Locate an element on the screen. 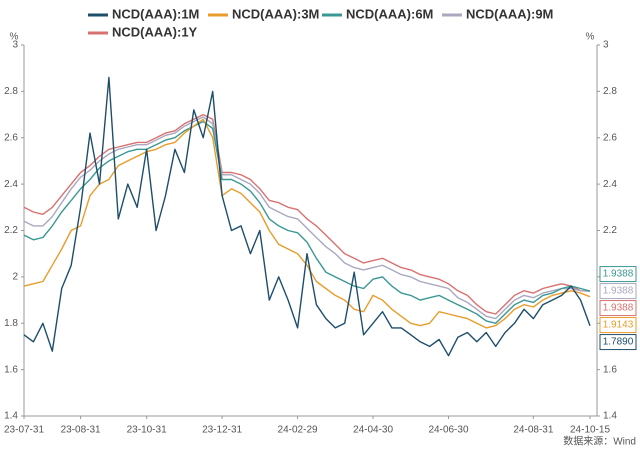 The height and width of the screenshot is (451, 640). y2-tick-label: 1.4 is located at coordinates (610, 416).